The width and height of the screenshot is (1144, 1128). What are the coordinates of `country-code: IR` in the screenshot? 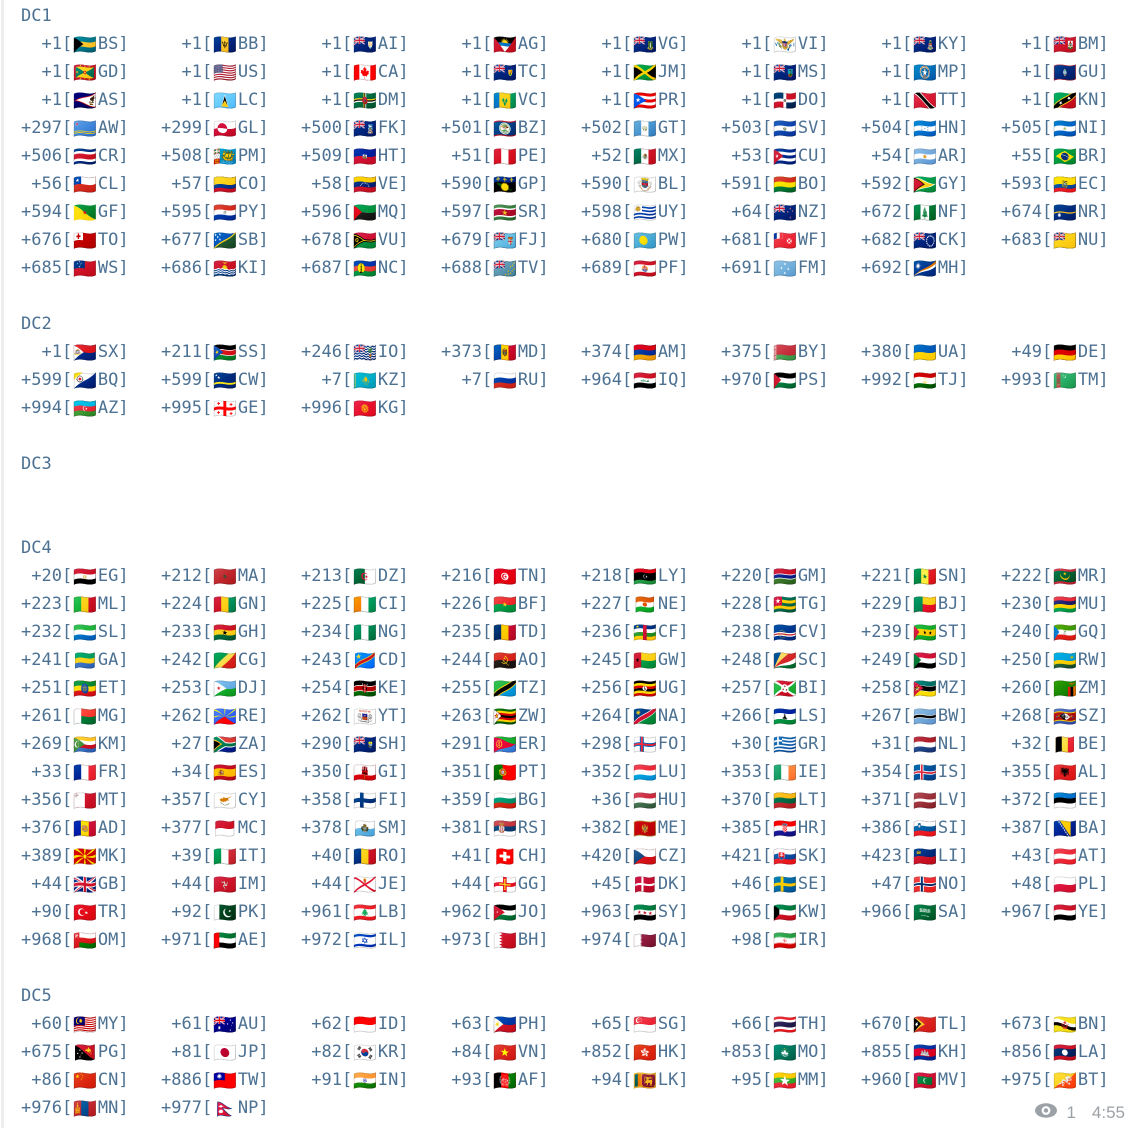 It's located at (808, 940).